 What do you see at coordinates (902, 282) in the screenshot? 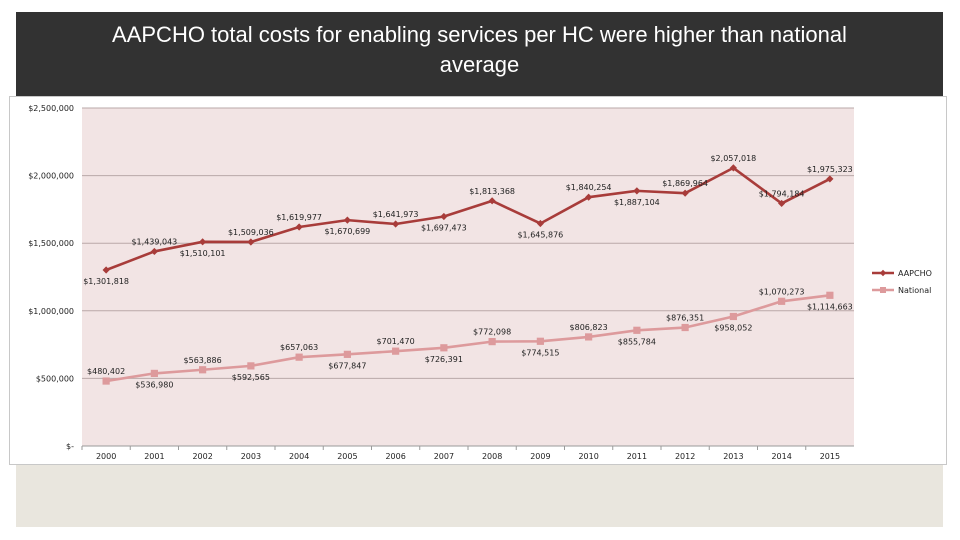
I see `legend: AAPCHO National` at bounding box center [902, 282].